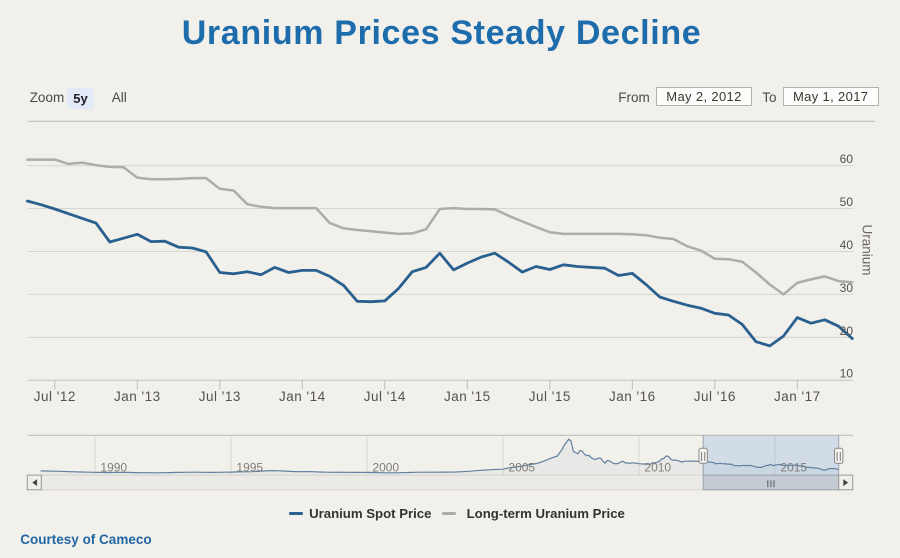 The height and width of the screenshot is (558, 900). Describe the element at coordinates (550, 396) in the screenshot. I see `svg-text: Jul '15` at that location.